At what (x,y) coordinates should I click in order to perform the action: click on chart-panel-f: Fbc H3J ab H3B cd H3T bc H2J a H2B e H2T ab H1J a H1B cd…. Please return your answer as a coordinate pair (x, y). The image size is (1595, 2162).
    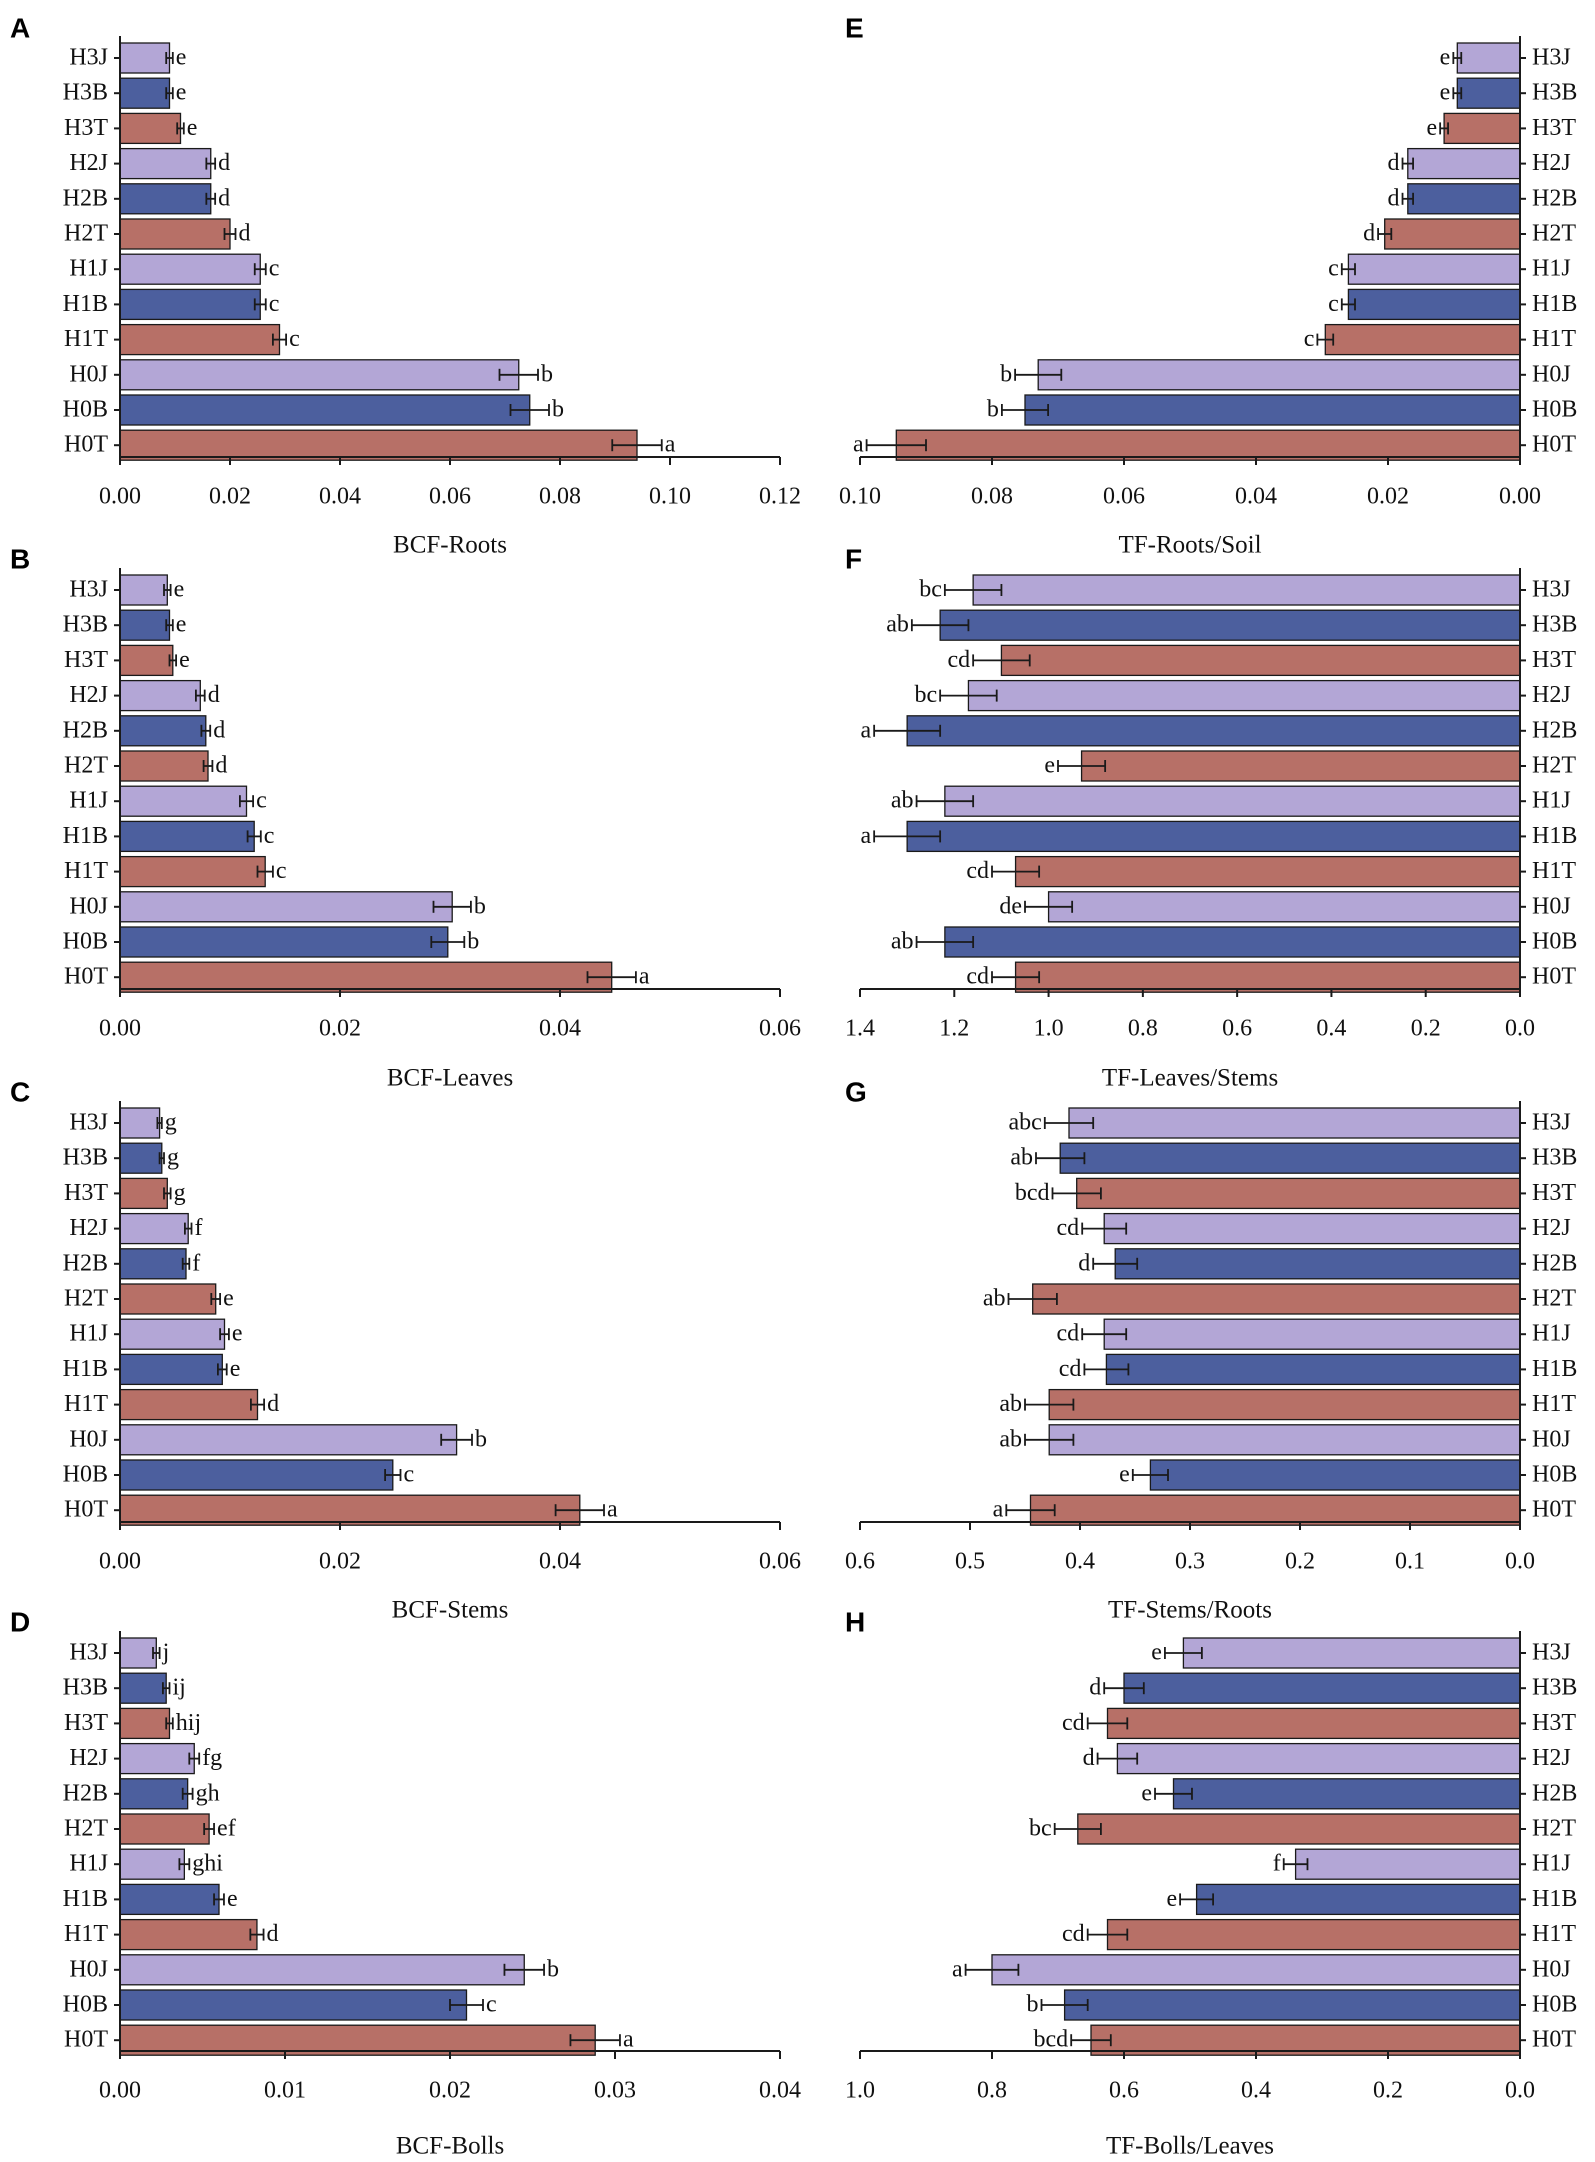
    Looking at the image, I should click on (1211, 817).